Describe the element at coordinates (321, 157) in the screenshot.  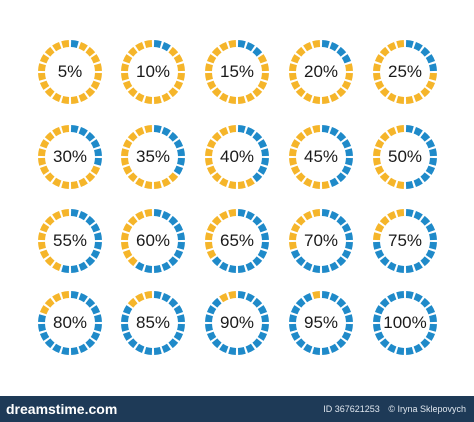
I see `progress-ring: 45%` at that location.